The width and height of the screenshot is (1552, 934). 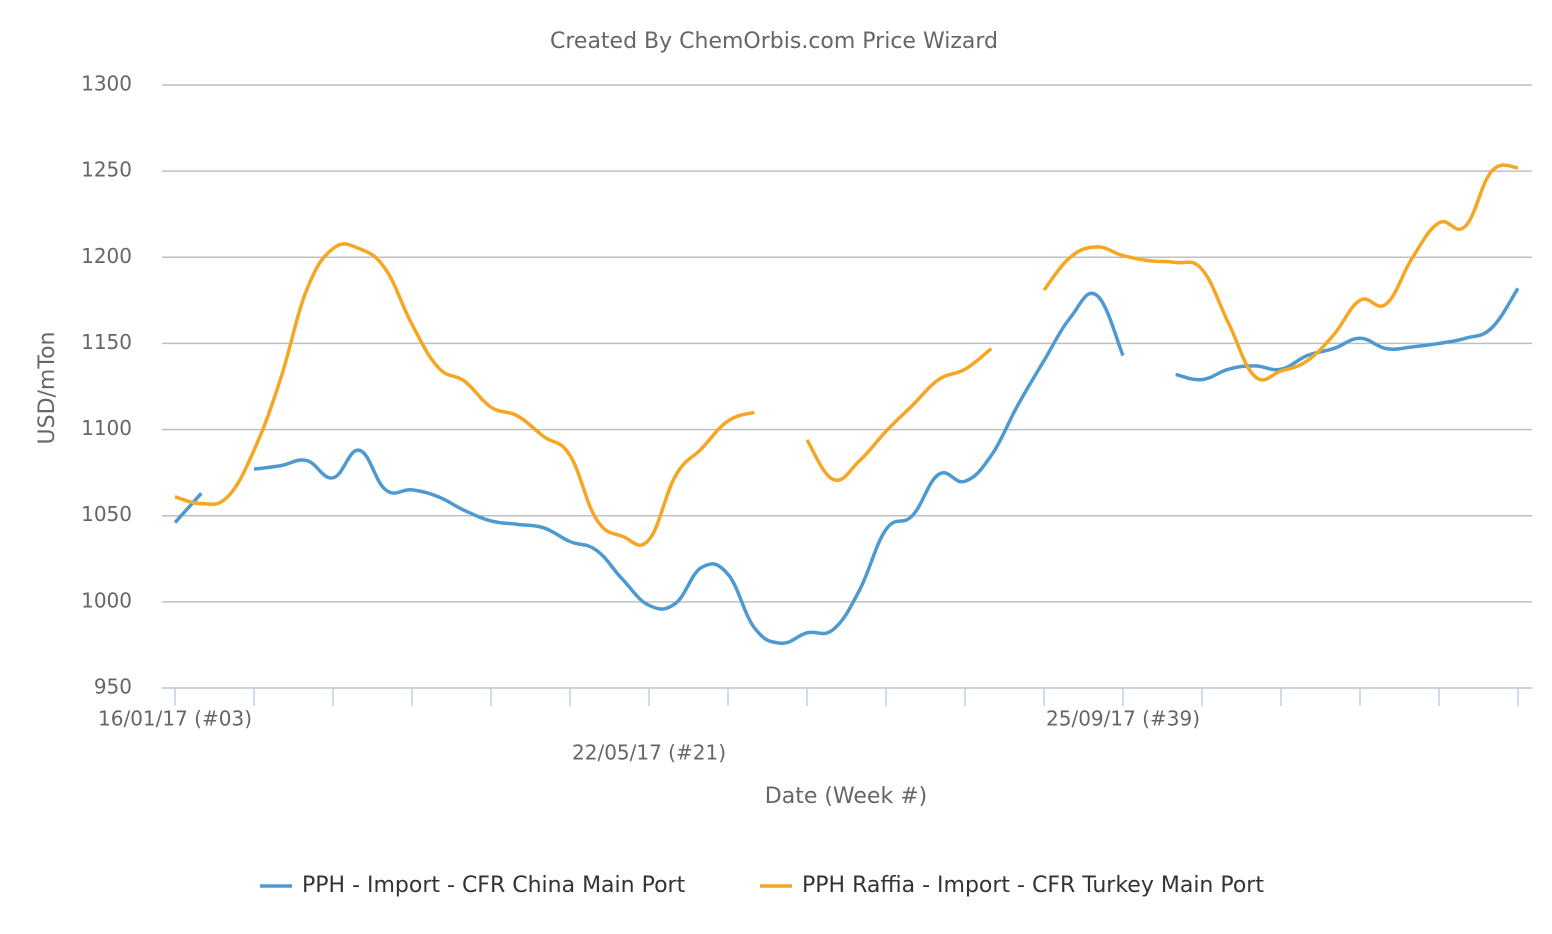 What do you see at coordinates (649, 753) in the screenshot?
I see `x-tick-label: 22/05/17 (#21)` at bounding box center [649, 753].